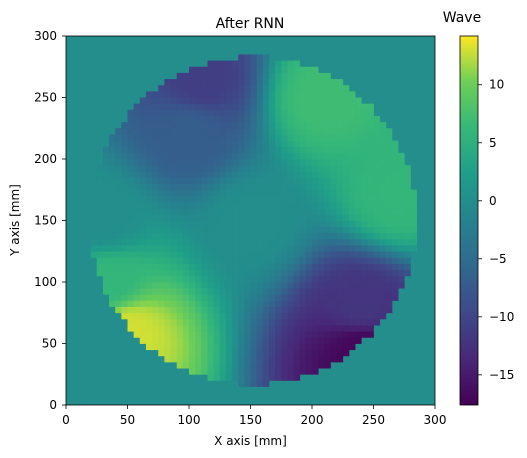 This screenshot has width=527, height=458. Describe the element at coordinates (127, 420) in the screenshot. I see `x-tick-label: 50` at that location.